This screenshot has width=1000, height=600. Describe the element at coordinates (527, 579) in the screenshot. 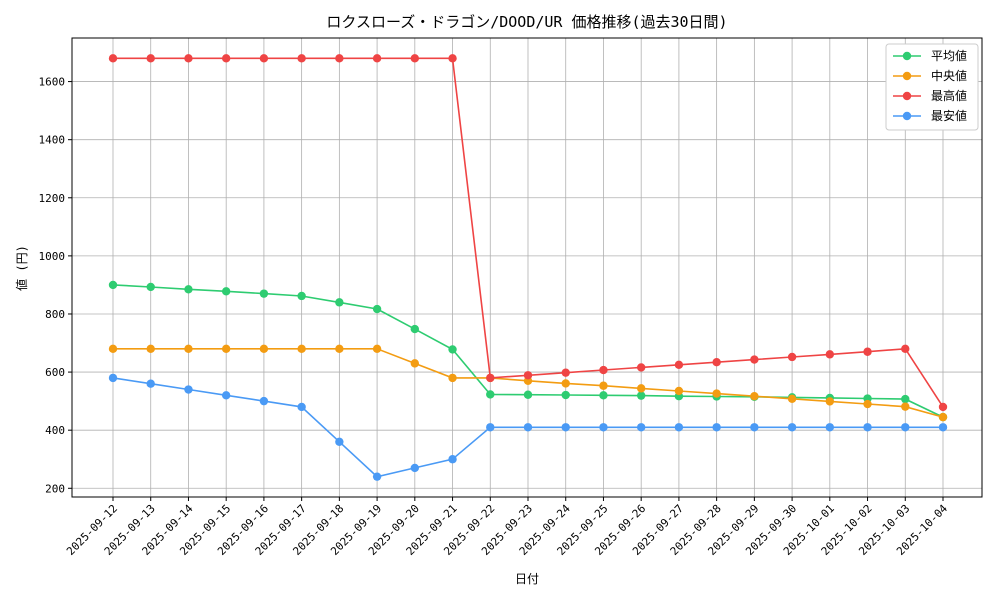

I see `x-axis-label: 日付` at that location.